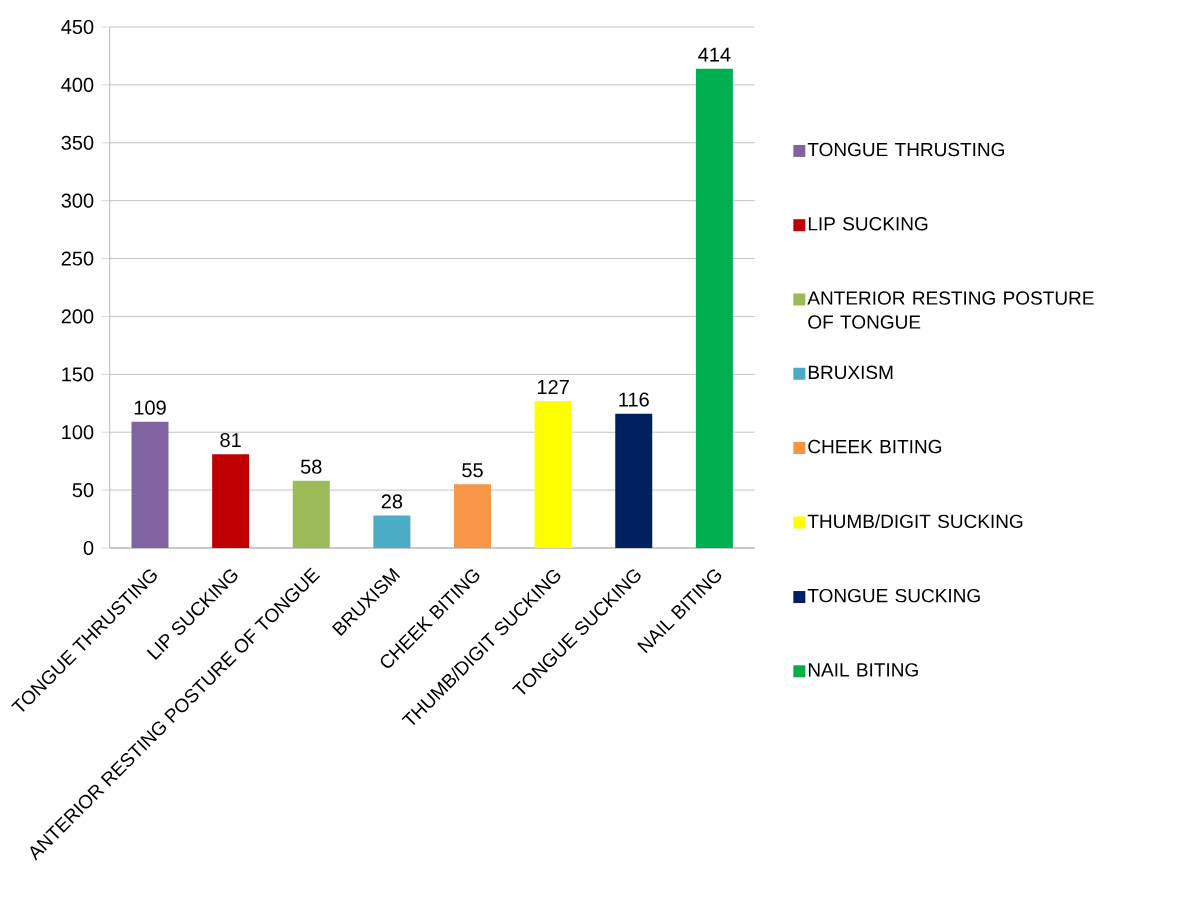  Describe the element at coordinates (311, 466) in the screenshot. I see `data-label: 58` at that location.